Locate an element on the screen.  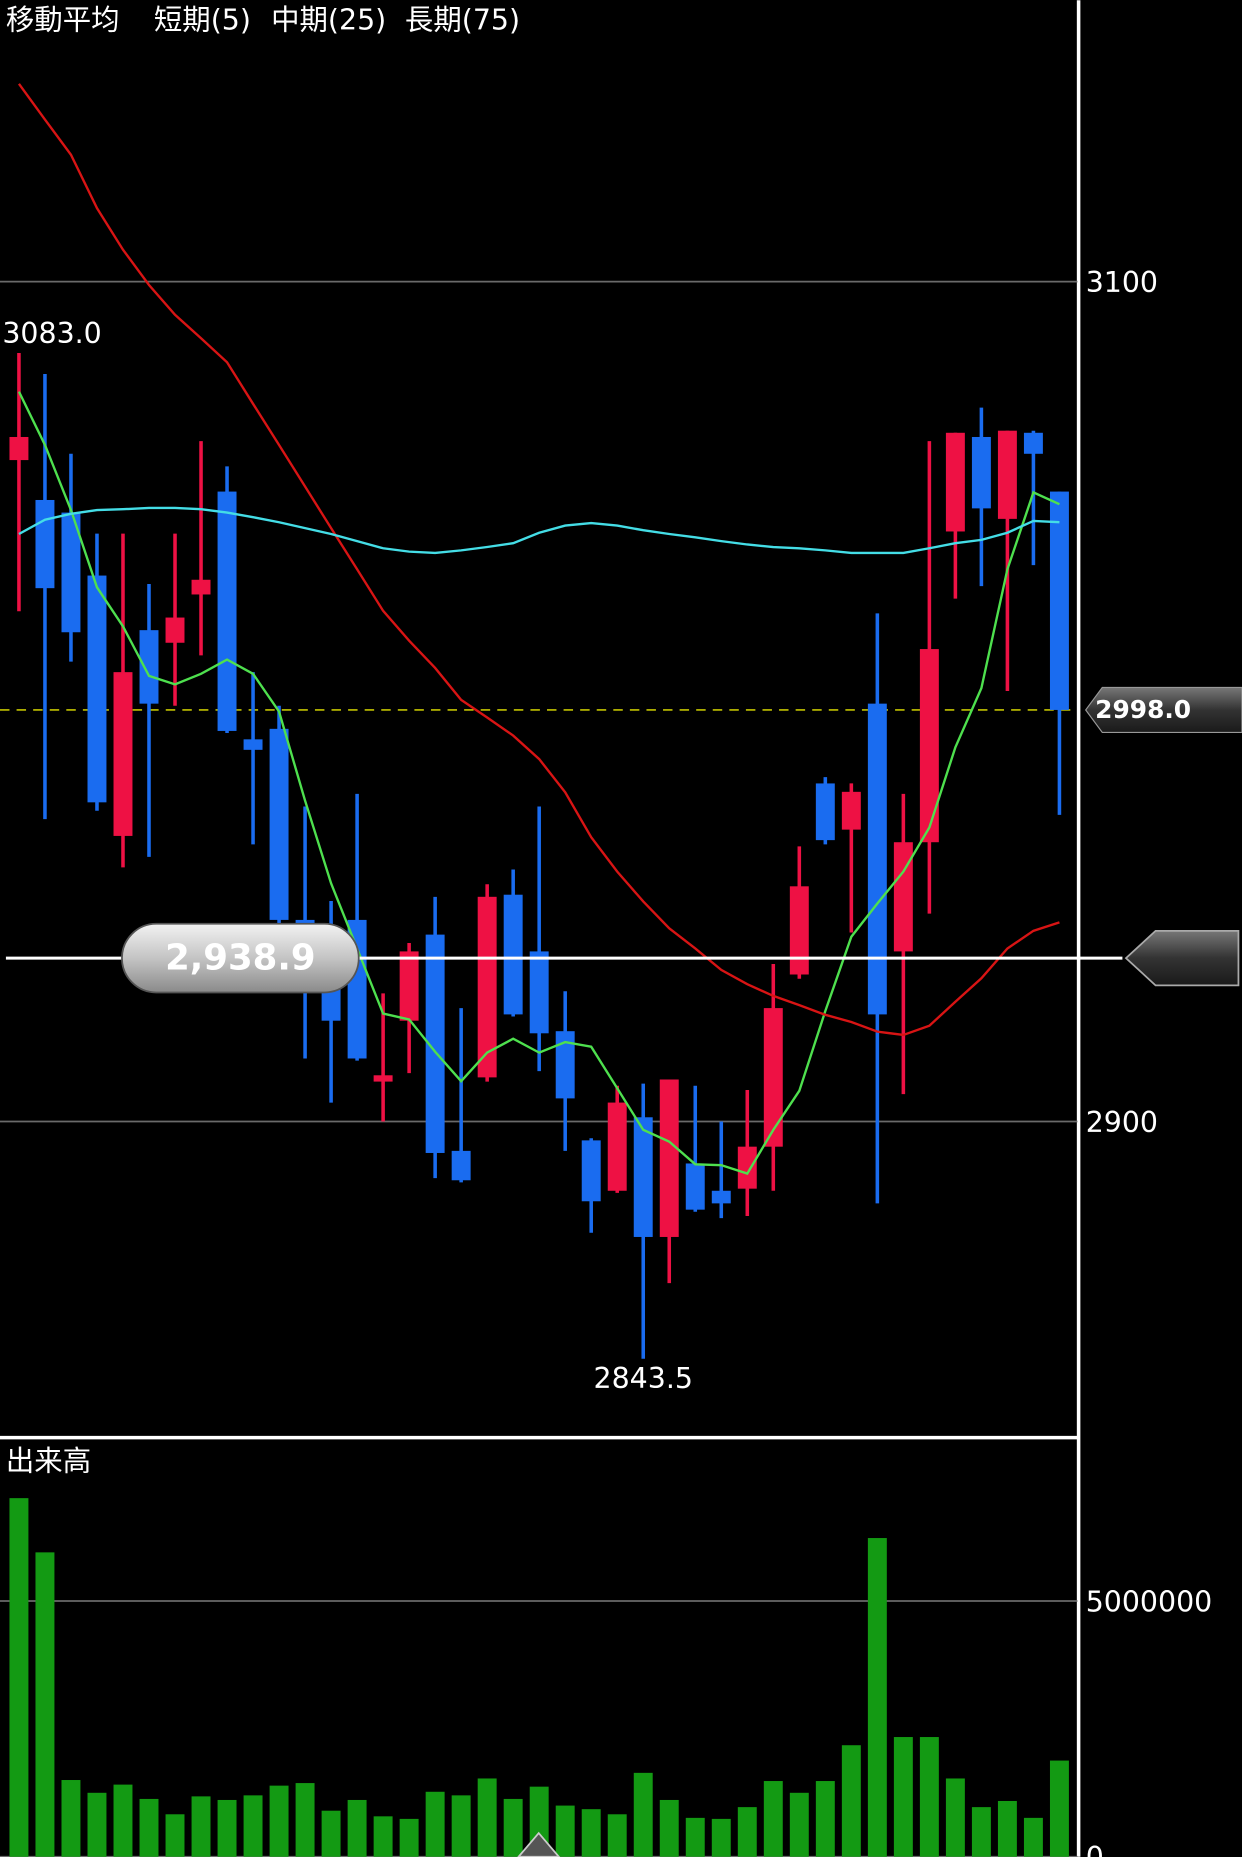
legend-entry: 中期(25) is located at coordinates (328, 20).